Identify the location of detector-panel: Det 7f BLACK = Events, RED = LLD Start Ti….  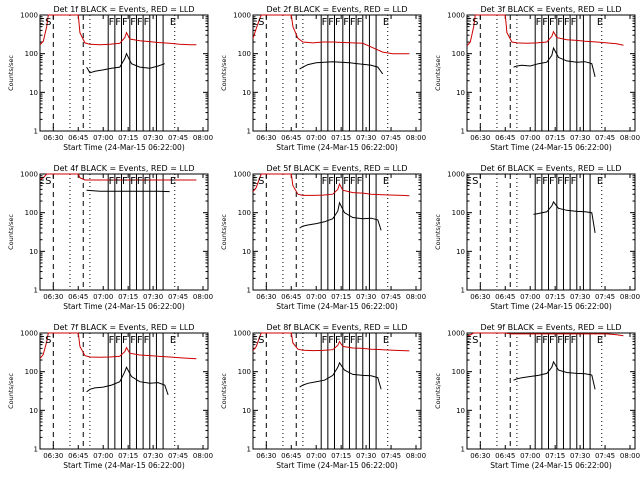
(110, 396).